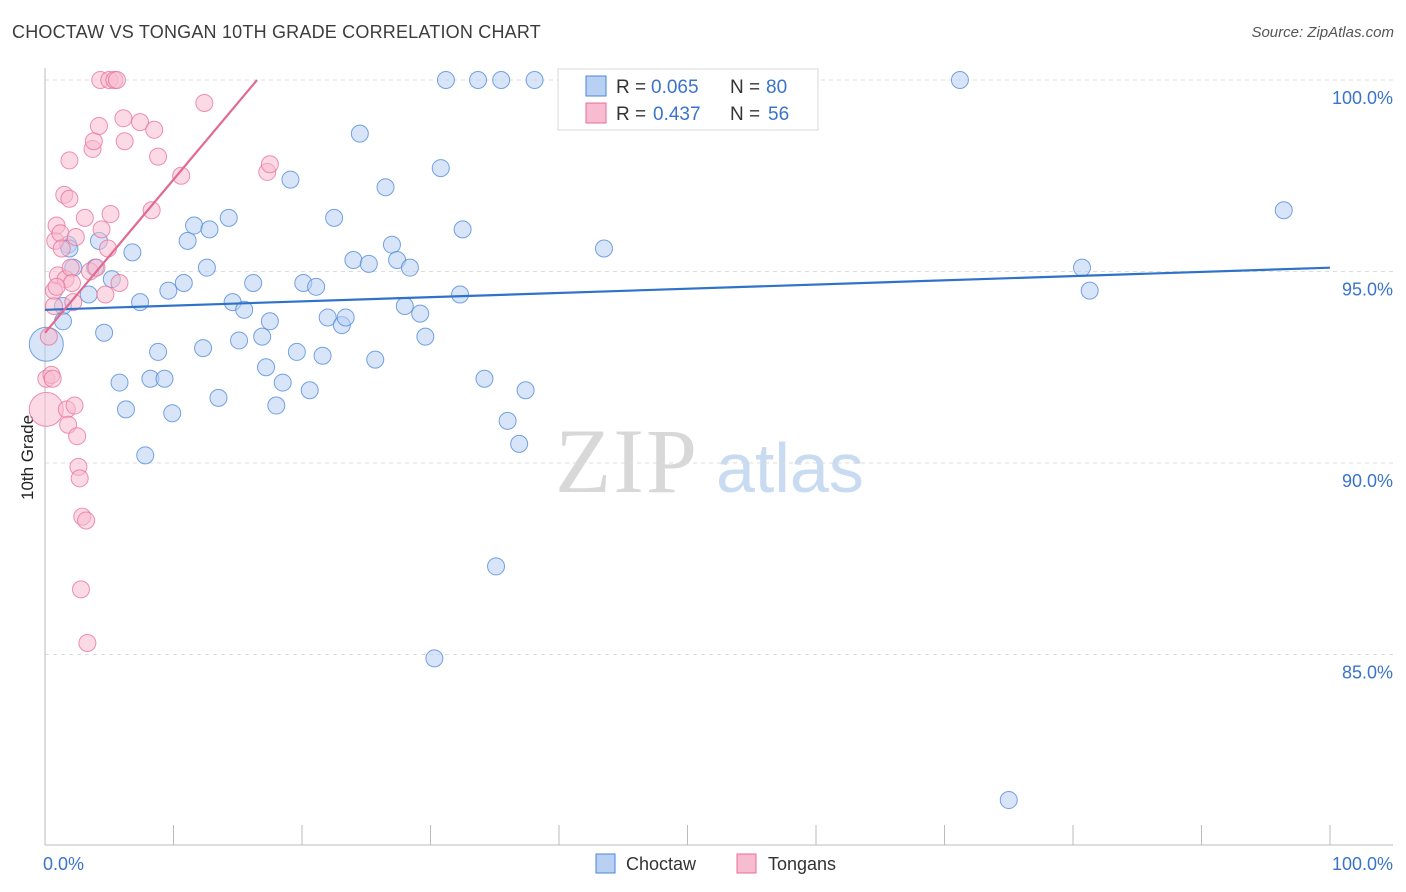  Describe the element at coordinates (687, 288) in the screenshot. I see `choctaw-trend-line` at that location.